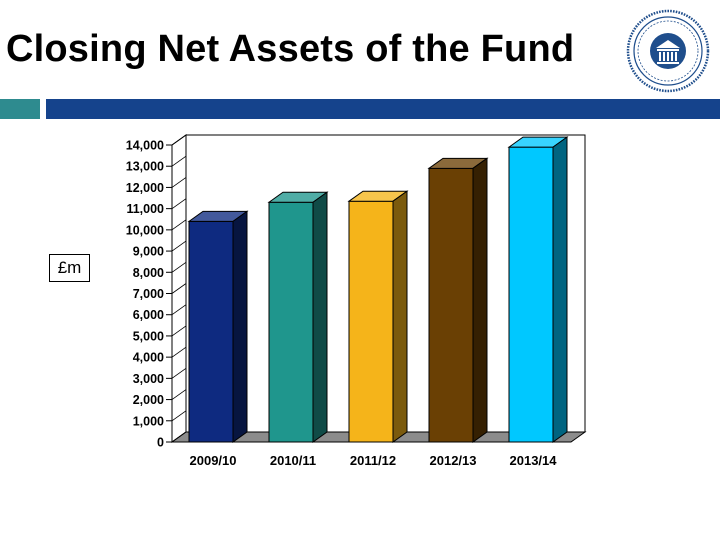 Image resolution: width=720 pixels, height=540 pixels. I want to click on y-tick-label: 9,000, so click(148, 252).